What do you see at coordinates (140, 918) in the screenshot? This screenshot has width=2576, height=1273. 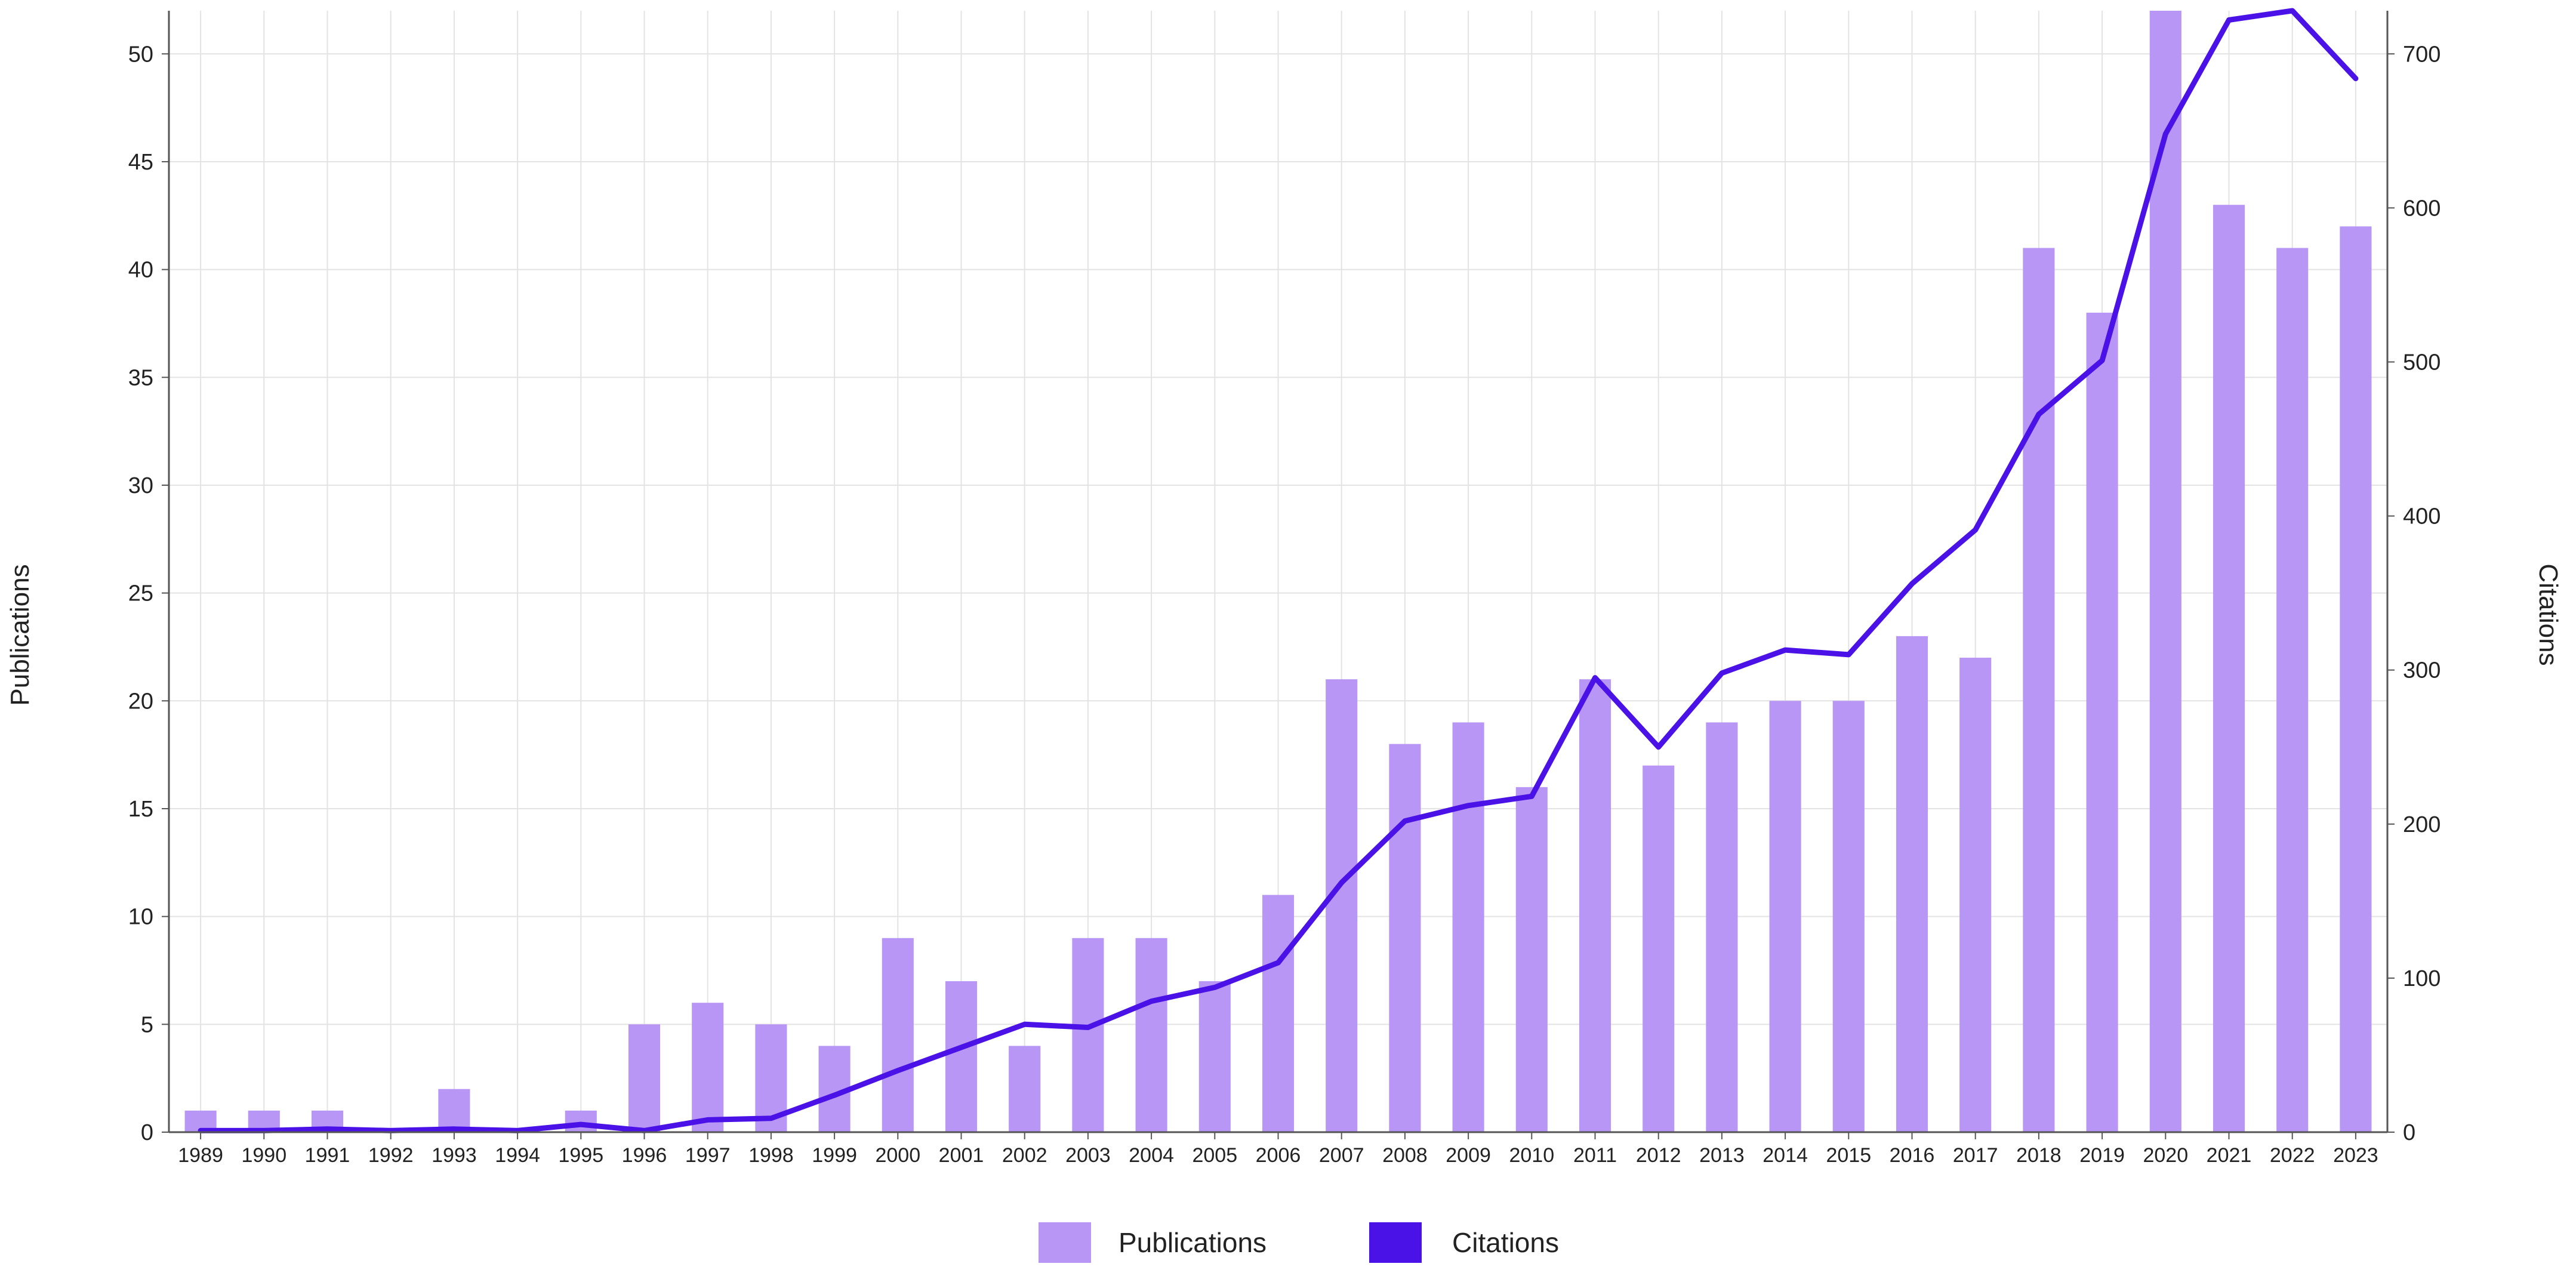 I see `y-tick-label-left: 10` at bounding box center [140, 918].